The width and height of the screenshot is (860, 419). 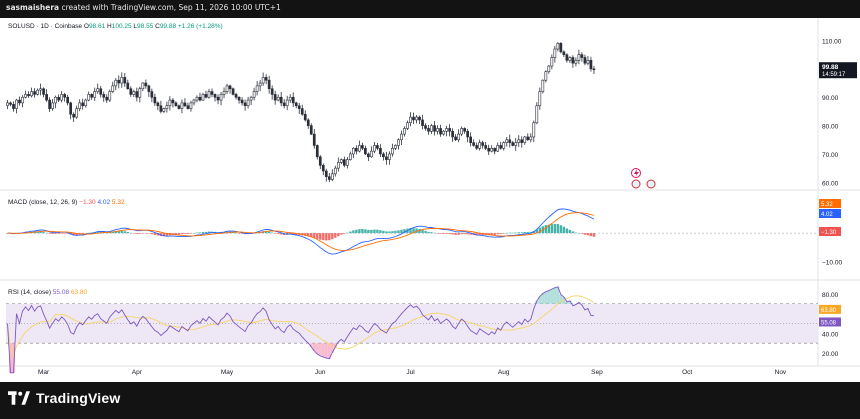 I want to click on macd-hist-last-tag, so click(x=830, y=231).